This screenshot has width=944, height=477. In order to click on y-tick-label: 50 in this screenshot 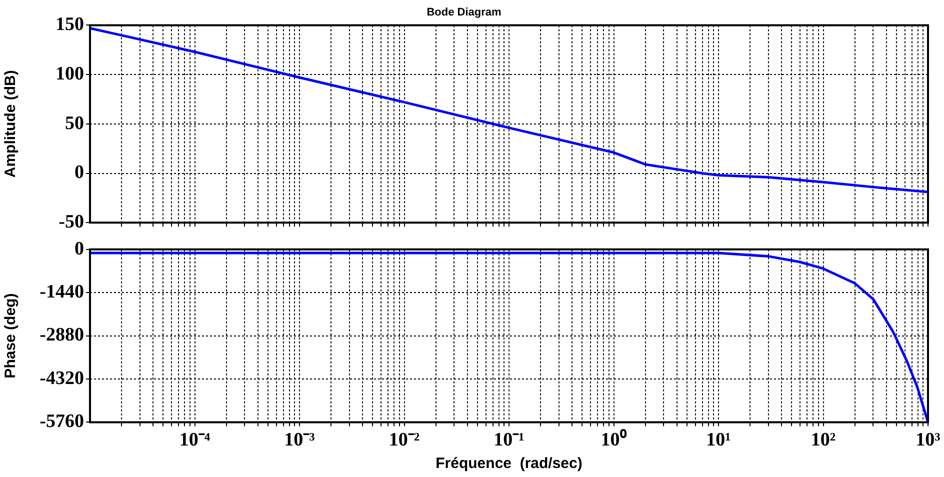, I will do `click(74, 123)`.